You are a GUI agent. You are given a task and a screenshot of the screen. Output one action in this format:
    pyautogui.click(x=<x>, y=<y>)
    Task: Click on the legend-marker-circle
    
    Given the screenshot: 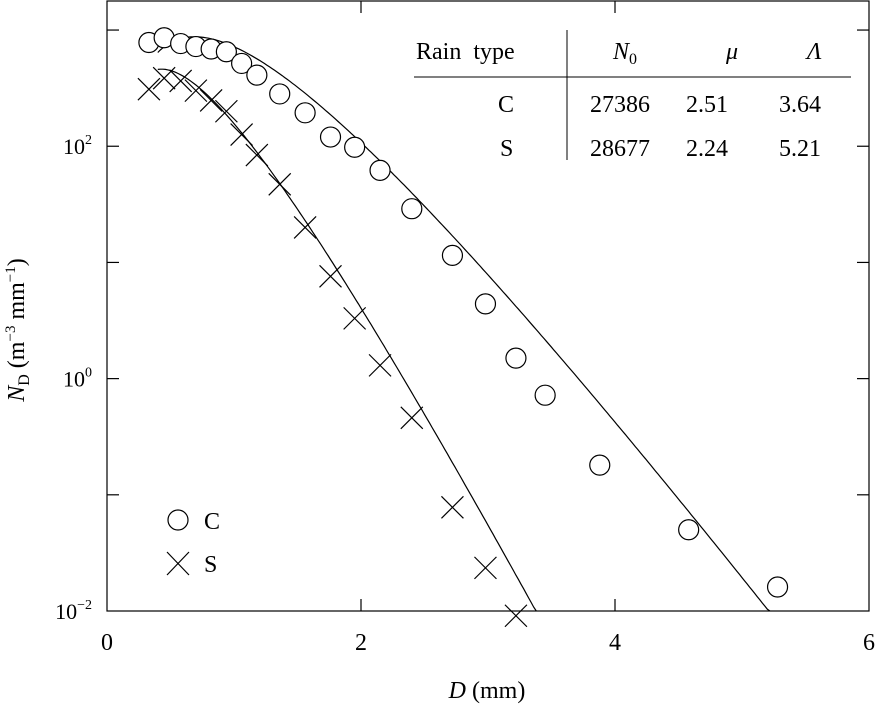 What is the action you would take?
    pyautogui.click(x=178, y=520)
    